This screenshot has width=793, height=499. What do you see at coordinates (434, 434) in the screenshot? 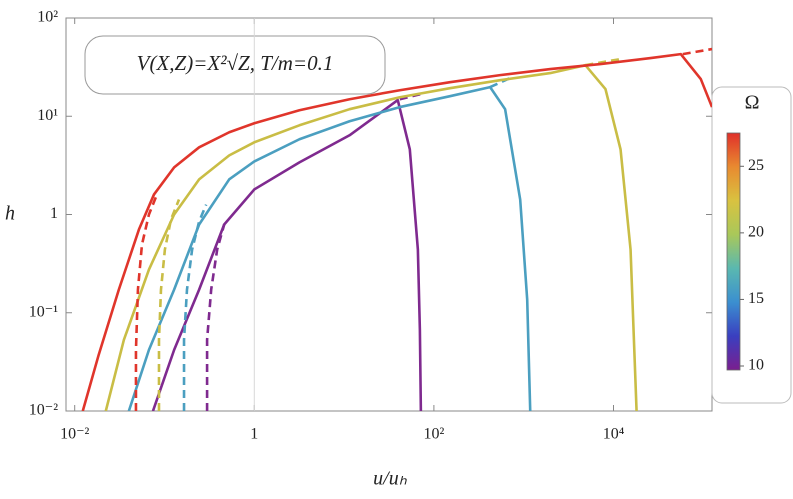
I see `x-tick-label: 10²` at bounding box center [434, 434].